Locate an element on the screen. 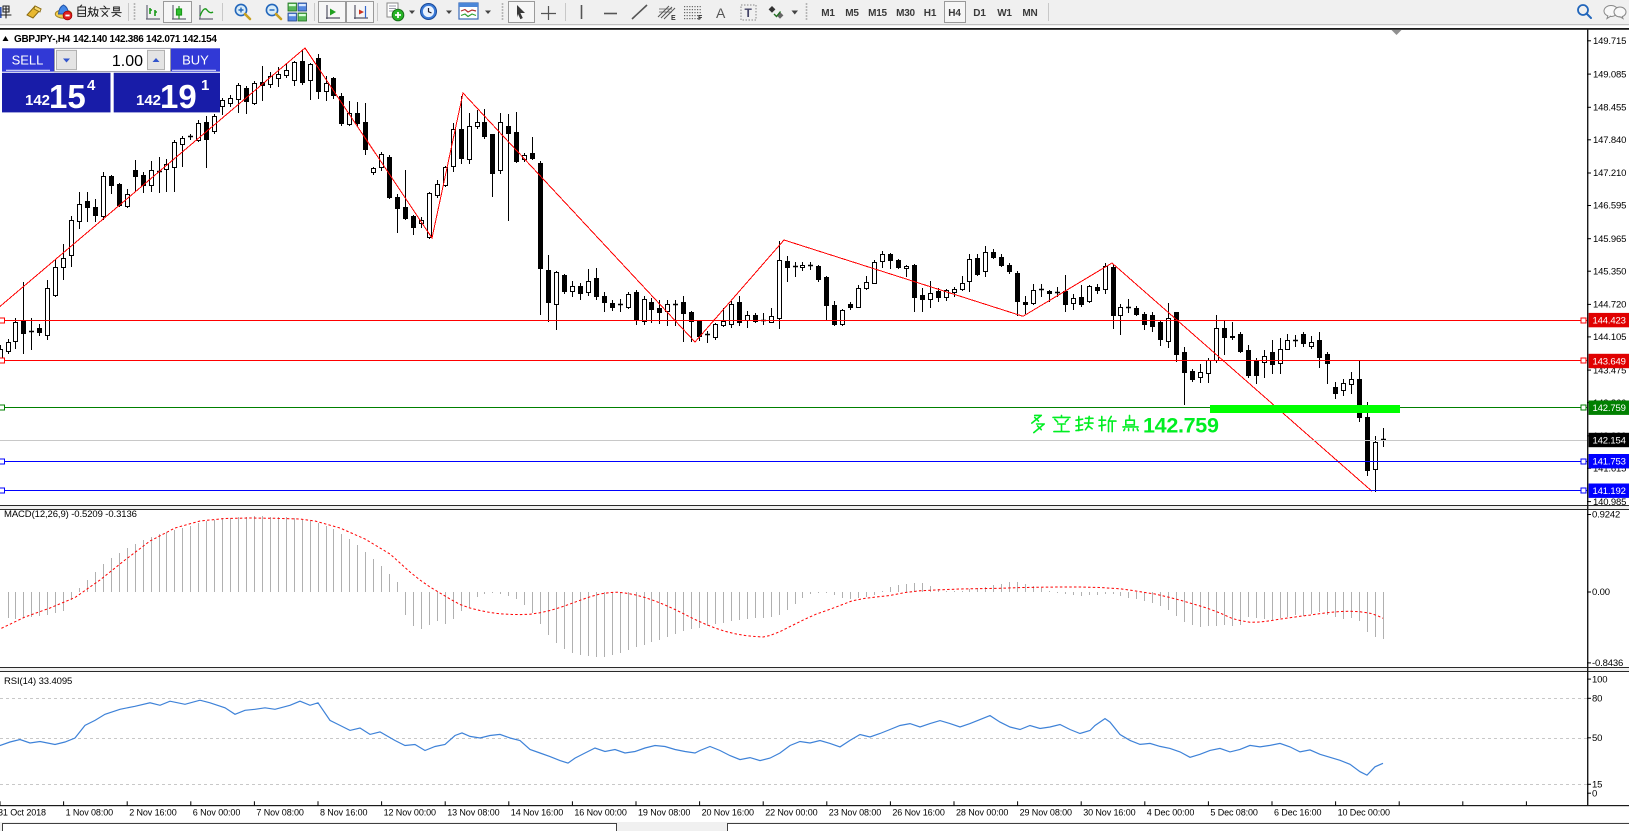 Image resolution: width=1629 pixels, height=831 pixels. svg-text: M30 is located at coordinates (905, 13).